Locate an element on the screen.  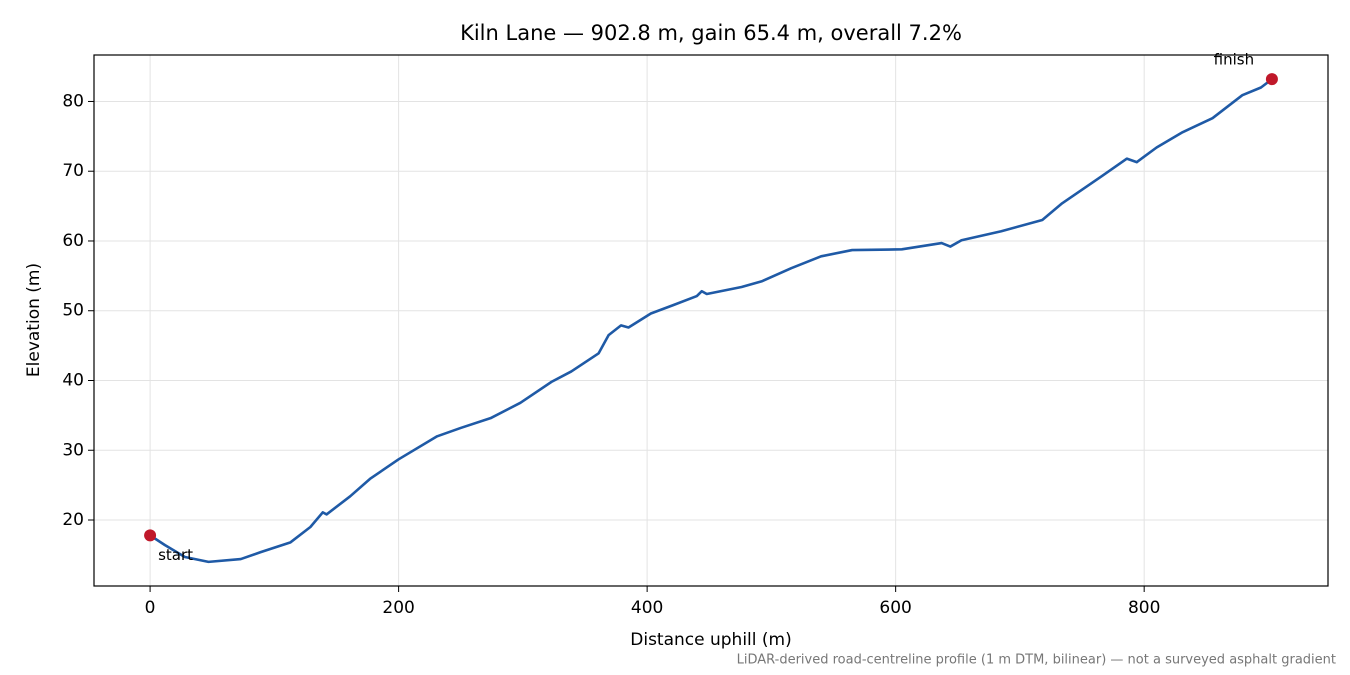
x-tick-label: 400 is located at coordinates (647, 608).